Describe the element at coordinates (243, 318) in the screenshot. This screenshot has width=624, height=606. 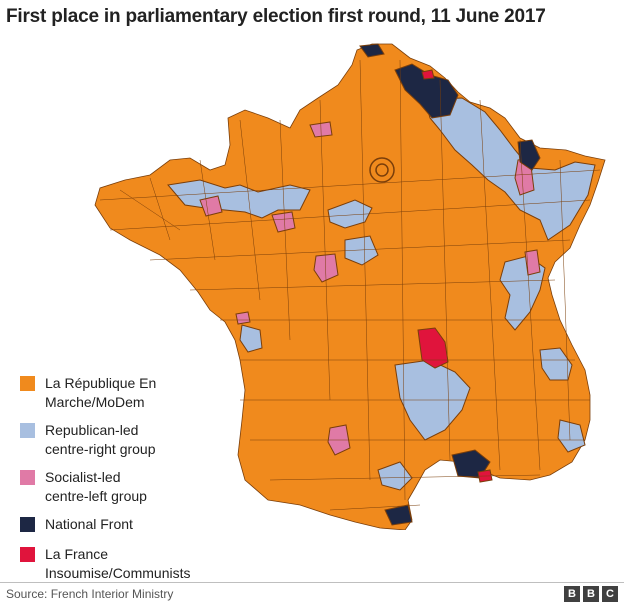
I see `region-socialist-charente` at that location.